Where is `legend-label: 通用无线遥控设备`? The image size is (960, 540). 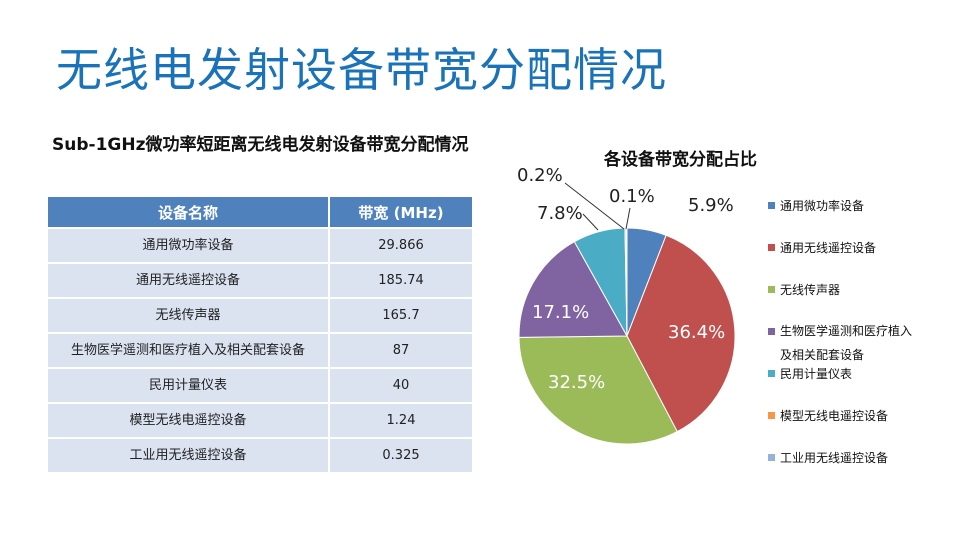 legend-label: 通用无线遥控设备 is located at coordinates (828, 248).